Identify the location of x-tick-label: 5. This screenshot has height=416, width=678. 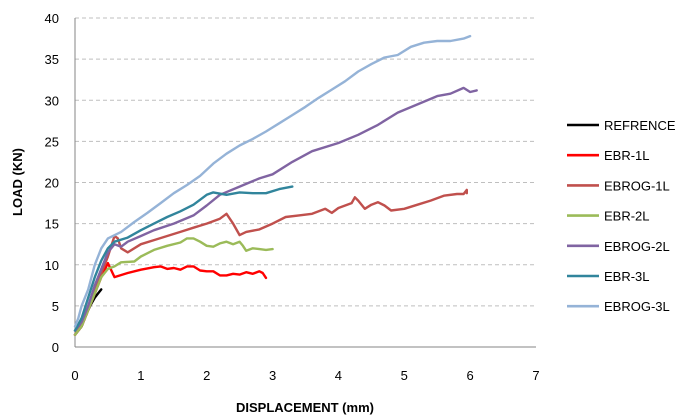
(404, 375).